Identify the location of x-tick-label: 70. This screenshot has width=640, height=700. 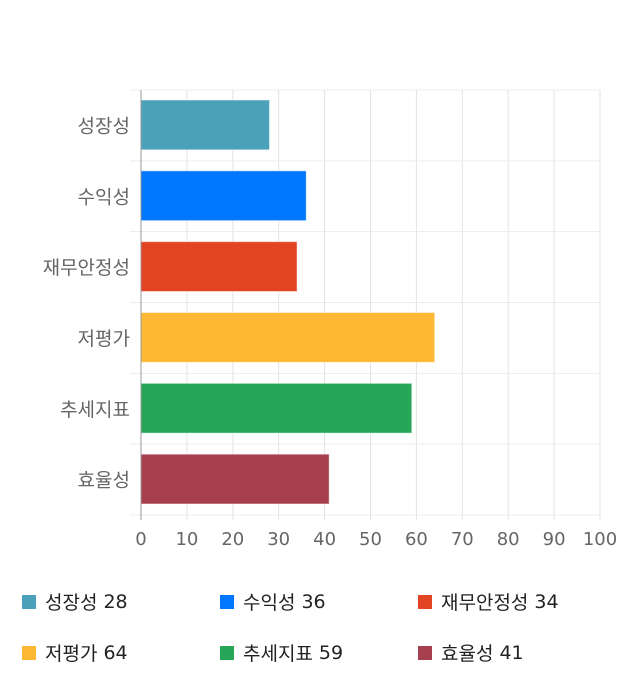
(462, 539).